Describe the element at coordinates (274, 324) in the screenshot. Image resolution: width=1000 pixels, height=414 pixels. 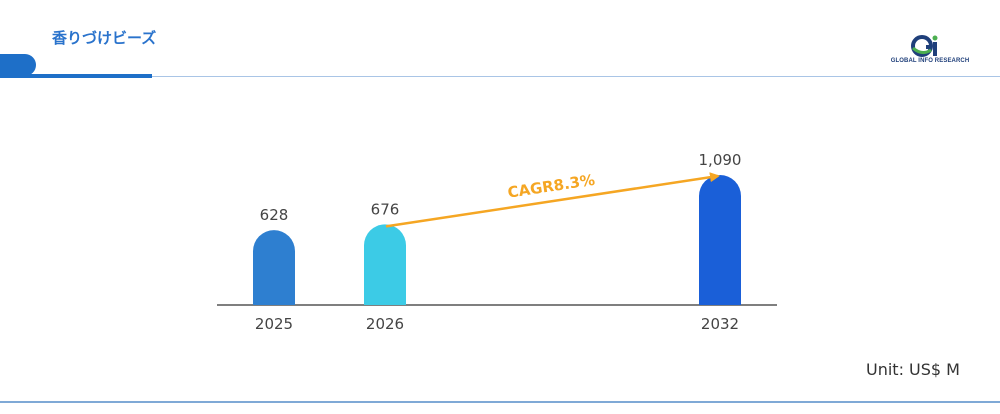
I see `x-tick-label-2025: 2025` at that location.